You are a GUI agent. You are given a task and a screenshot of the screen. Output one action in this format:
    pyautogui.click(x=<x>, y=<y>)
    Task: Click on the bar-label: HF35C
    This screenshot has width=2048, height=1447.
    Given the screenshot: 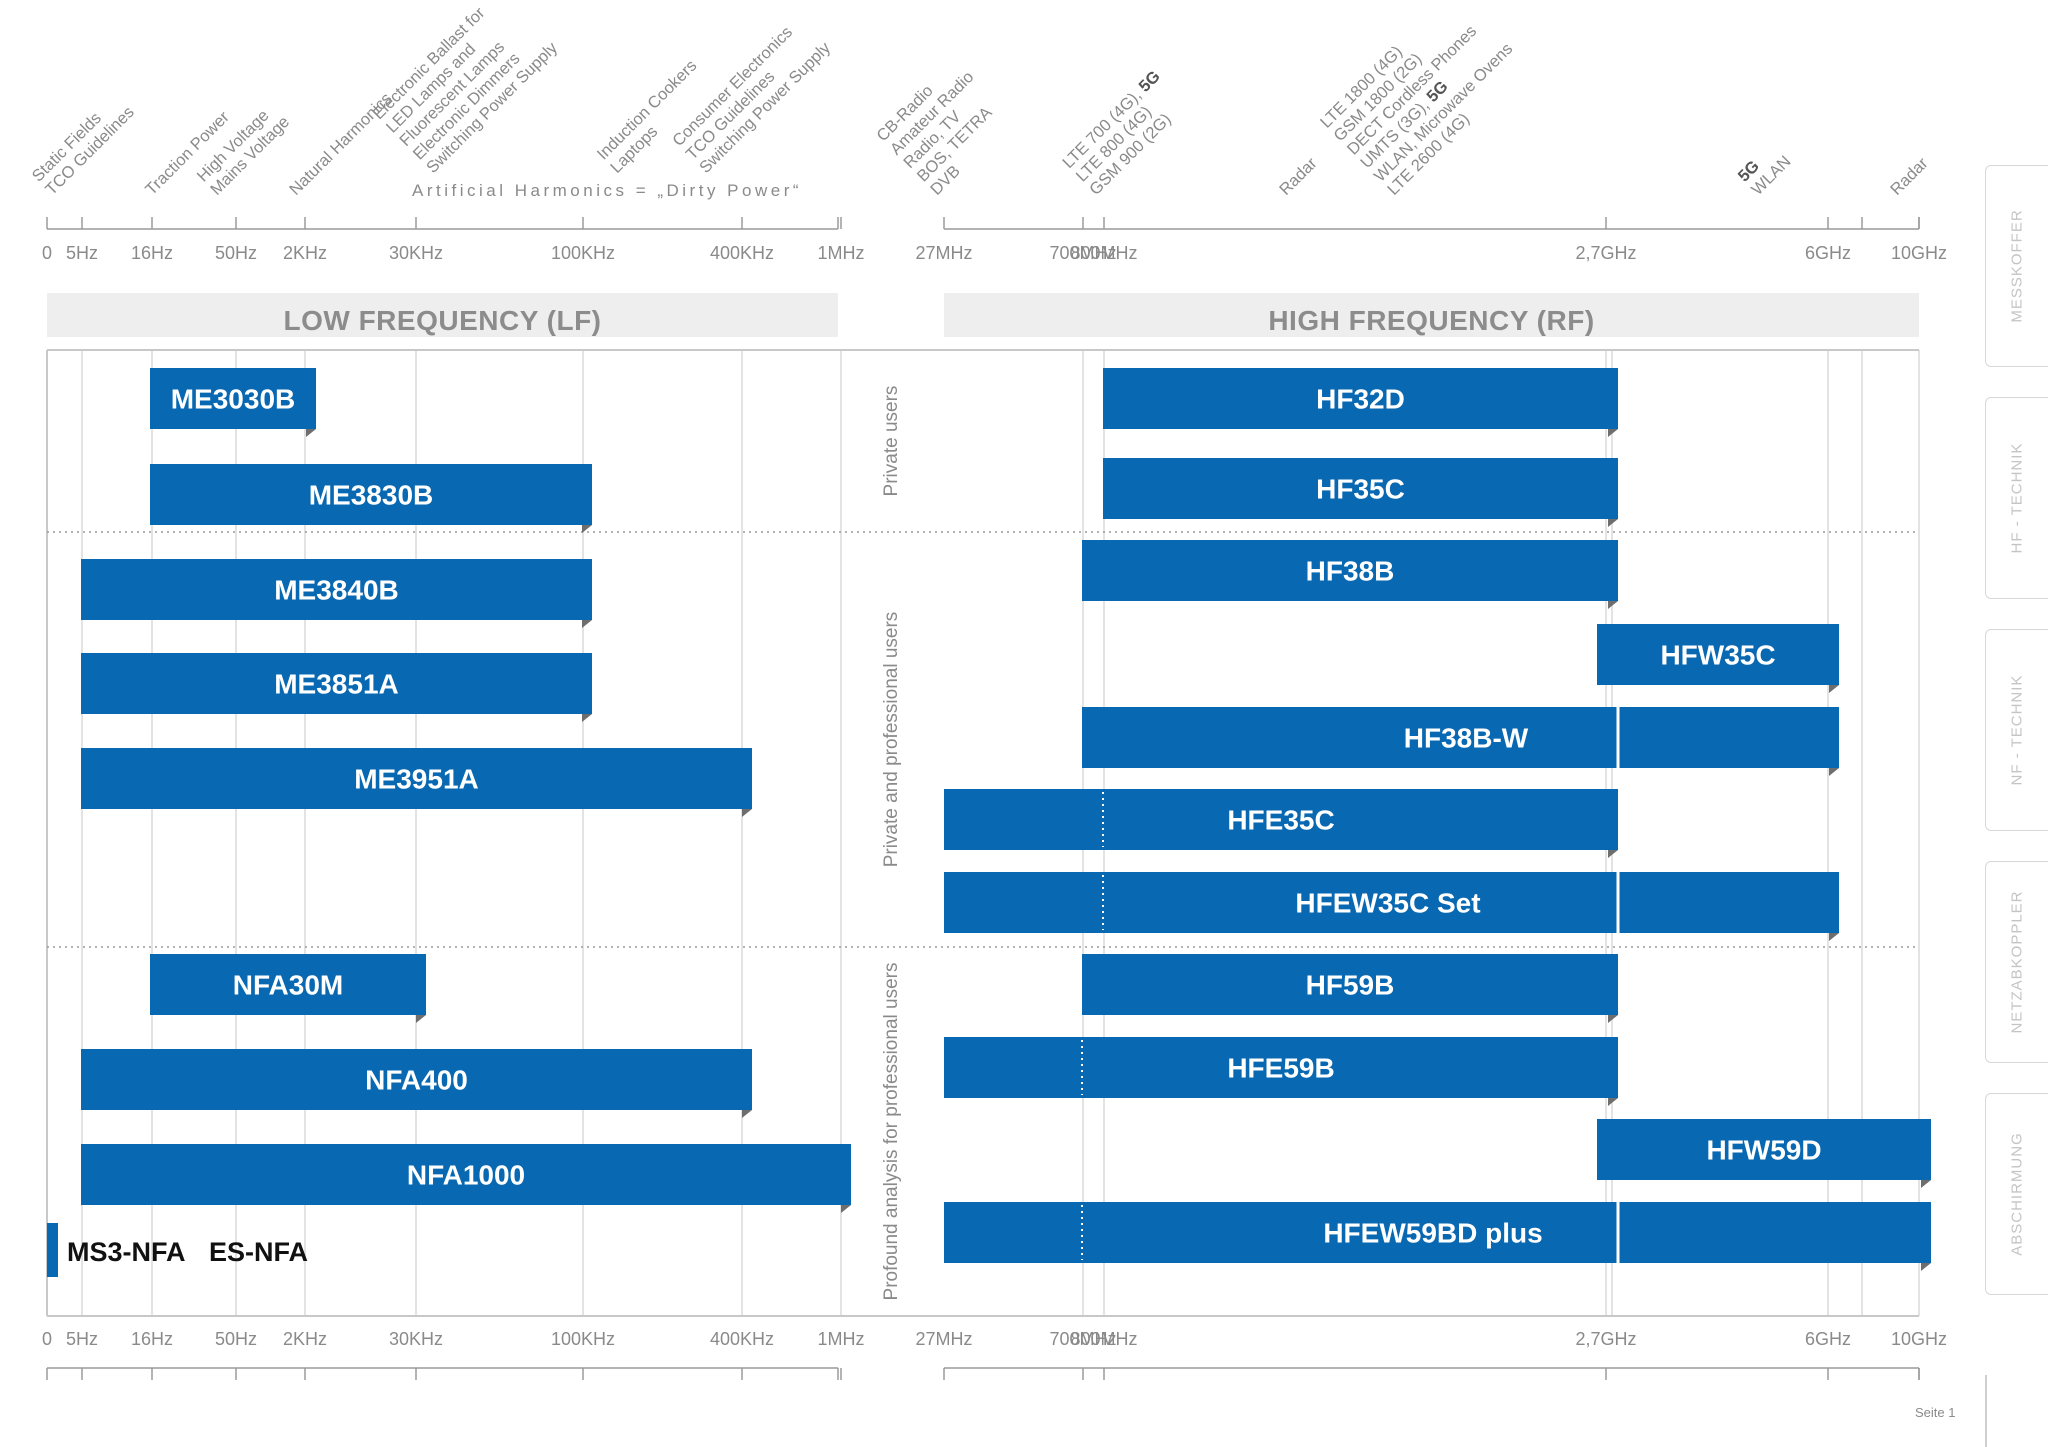 What is the action you would take?
    pyautogui.click(x=1360, y=489)
    